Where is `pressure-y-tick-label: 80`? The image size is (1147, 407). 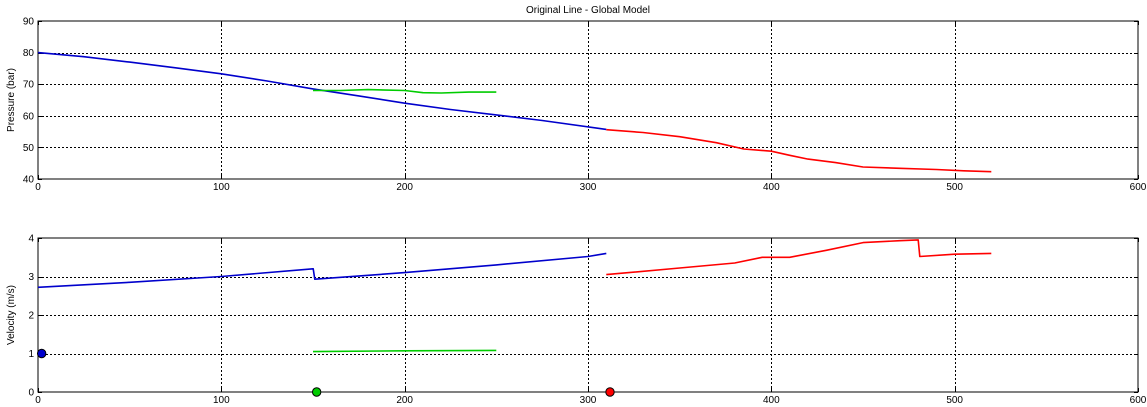
pressure-y-tick-label: 80 is located at coordinates (29, 53).